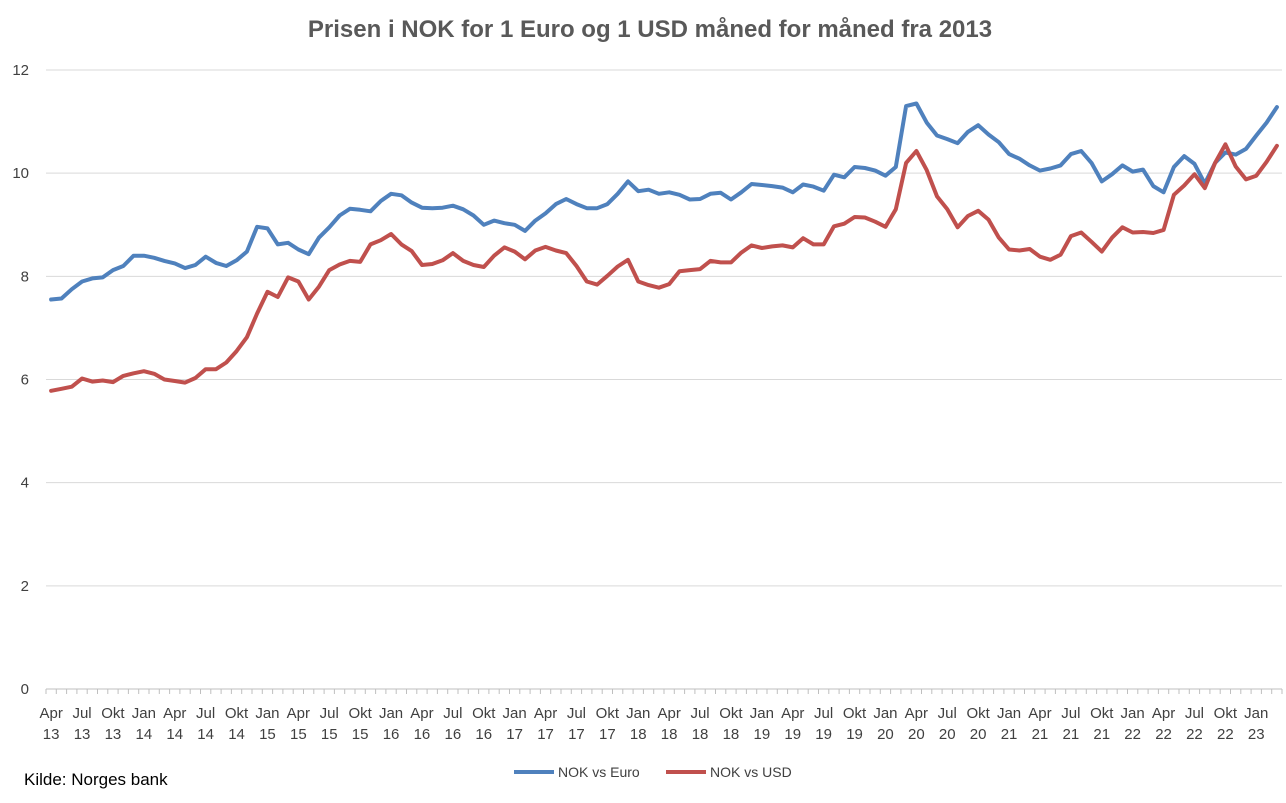 This screenshot has width=1286, height=803. What do you see at coordinates (25, 483) in the screenshot?
I see `y-tick-label: 4` at bounding box center [25, 483].